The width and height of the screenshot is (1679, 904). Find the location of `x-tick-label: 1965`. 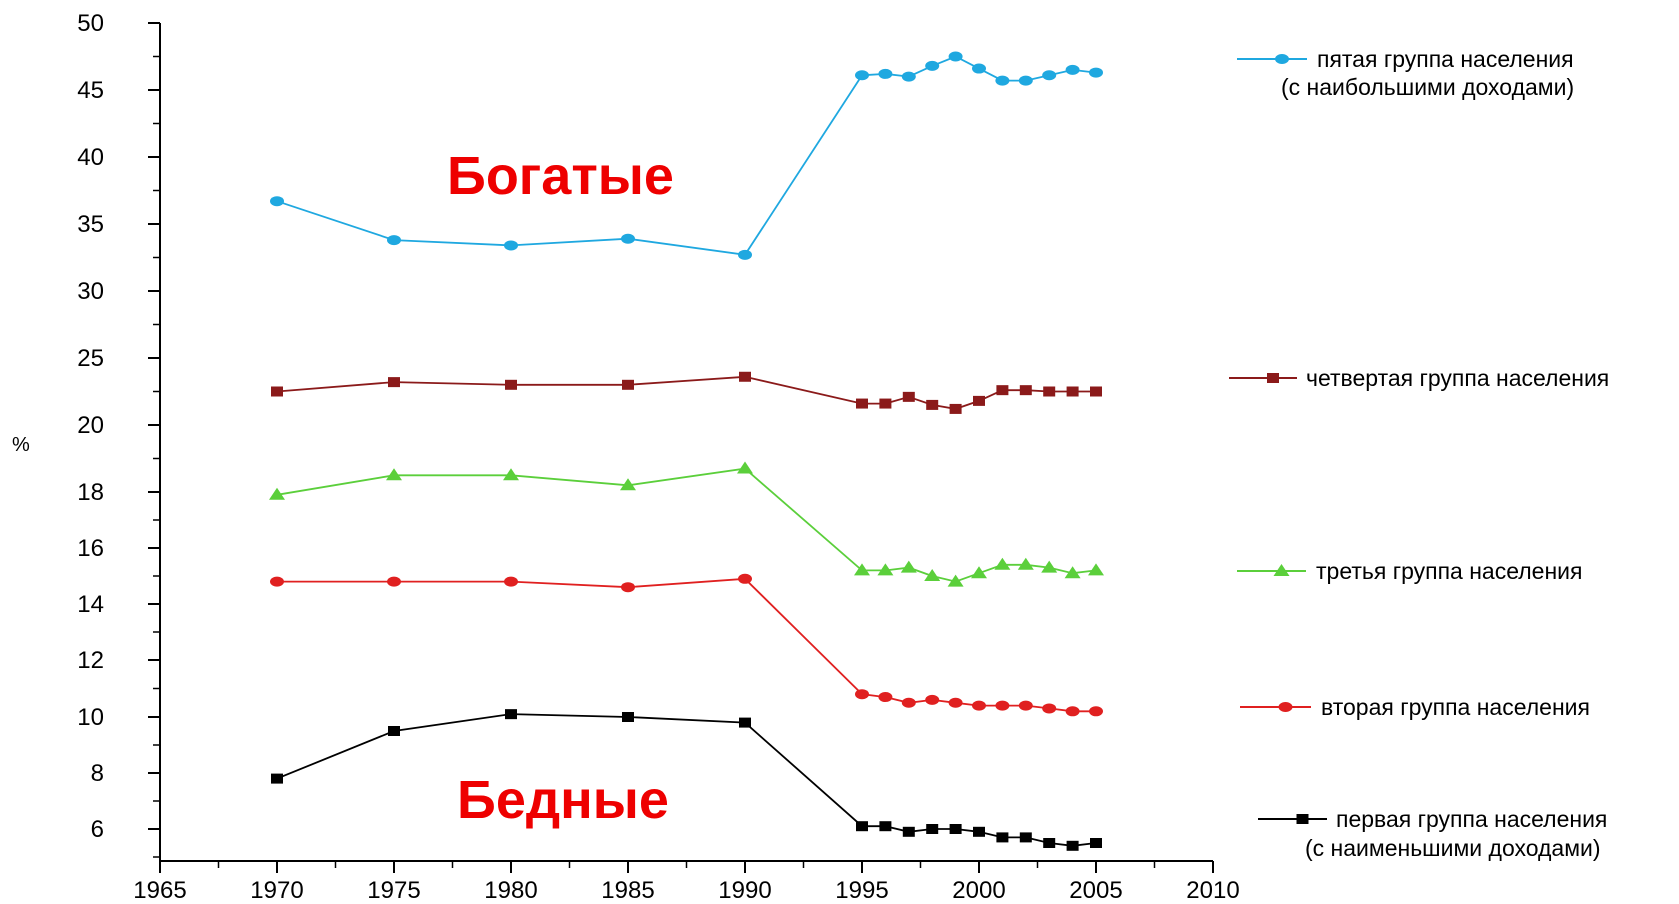

x-tick-label: 1965 is located at coordinates (159, 890).